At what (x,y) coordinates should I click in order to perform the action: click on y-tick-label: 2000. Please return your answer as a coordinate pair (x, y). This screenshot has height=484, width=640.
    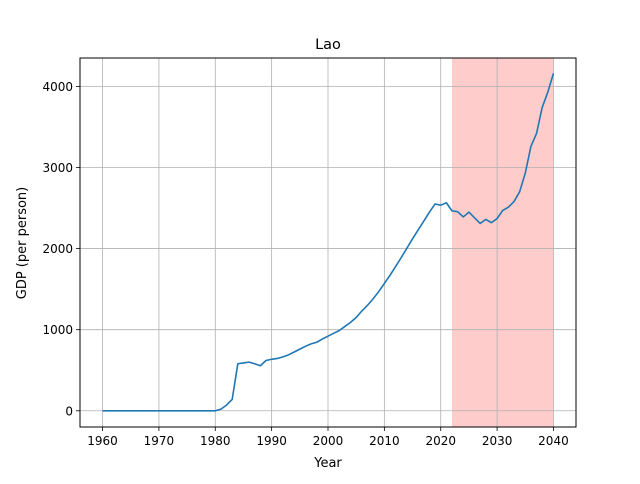
    Looking at the image, I should click on (57, 249).